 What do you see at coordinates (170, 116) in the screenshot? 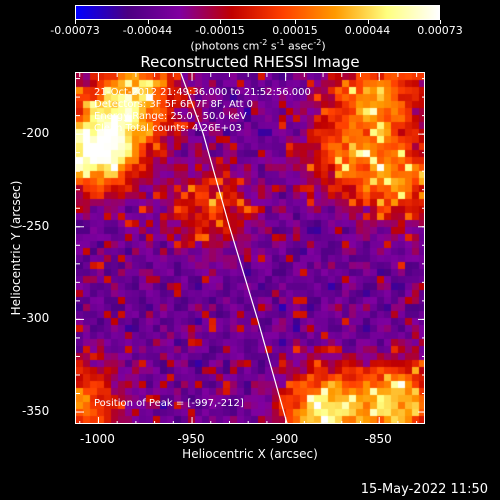
I see `energy-range-annotation: Energy Range: 25.0 - 50.0 keV` at bounding box center [170, 116].